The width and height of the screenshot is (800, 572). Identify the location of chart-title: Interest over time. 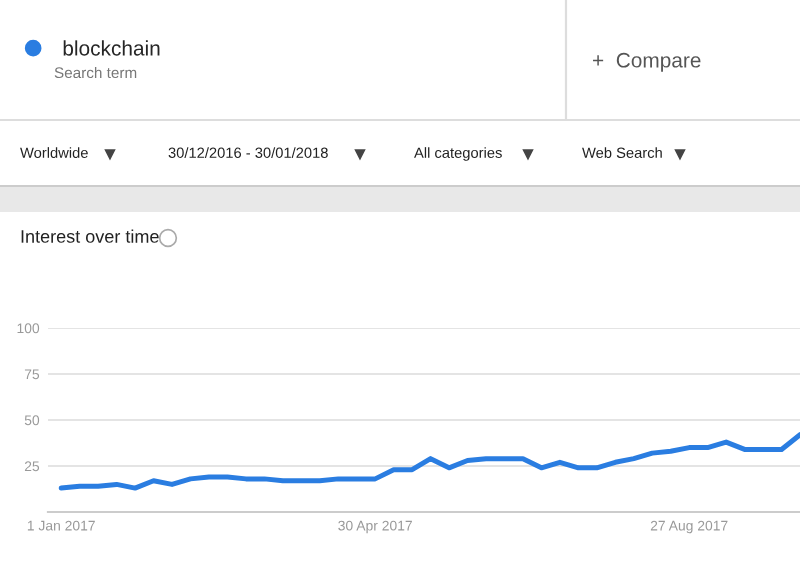
(90, 236).